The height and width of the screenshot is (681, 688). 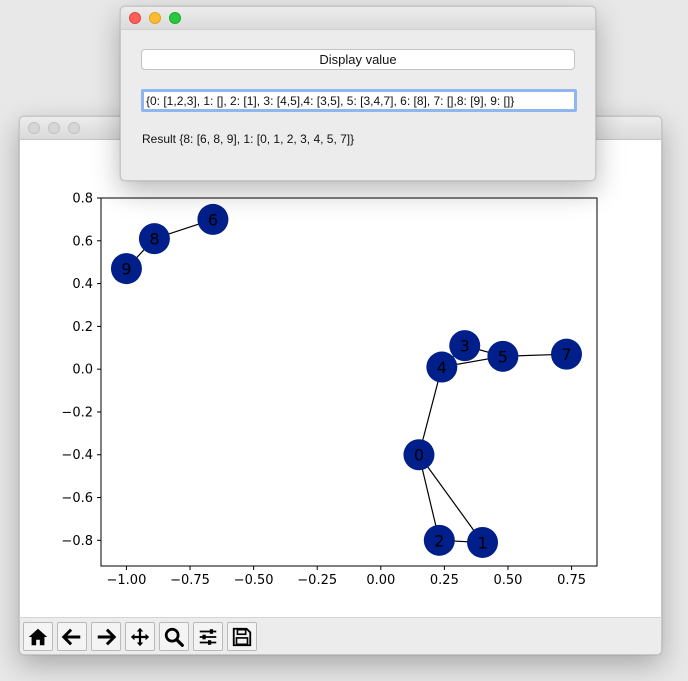 I want to click on x-tick-label: −1.00, so click(x=127, y=580).